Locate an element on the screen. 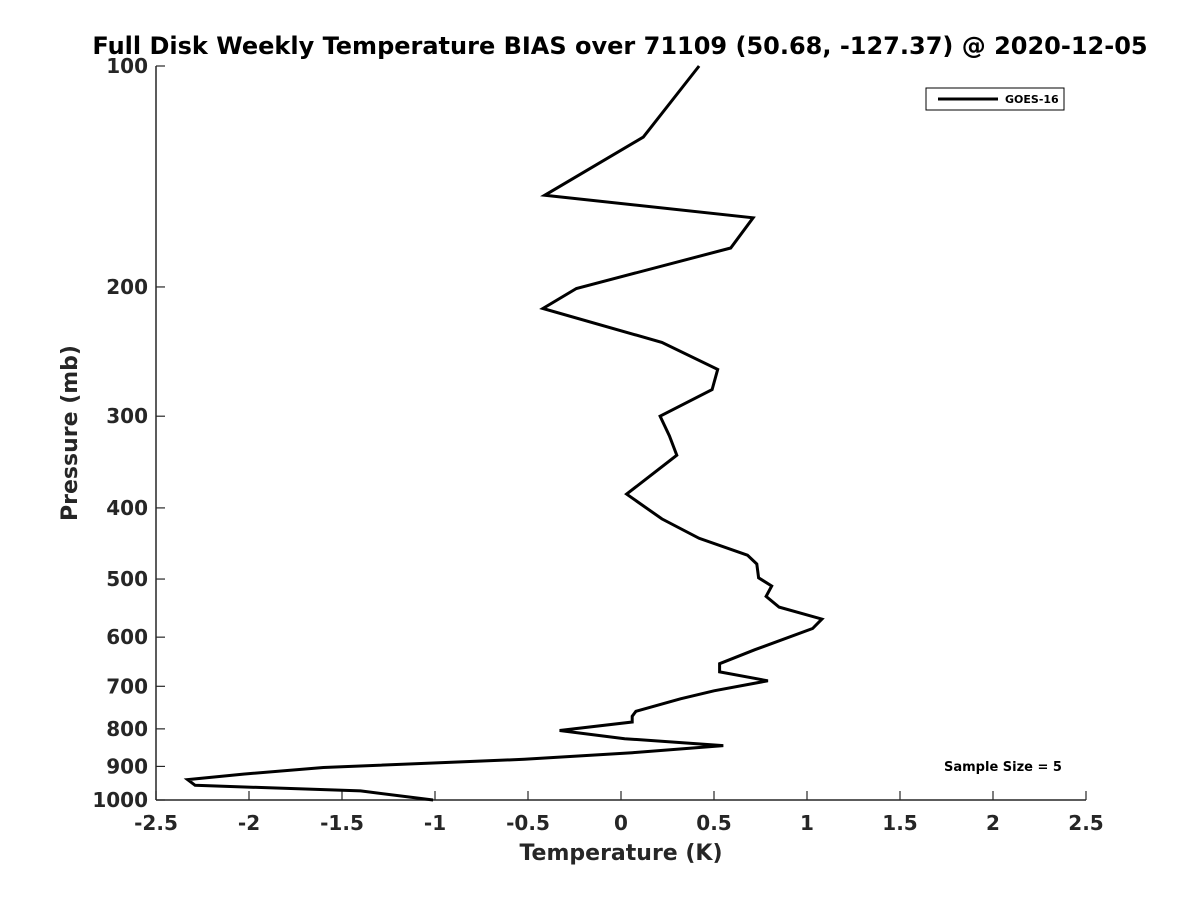  x-tick-label: 1.5 is located at coordinates (899, 823).